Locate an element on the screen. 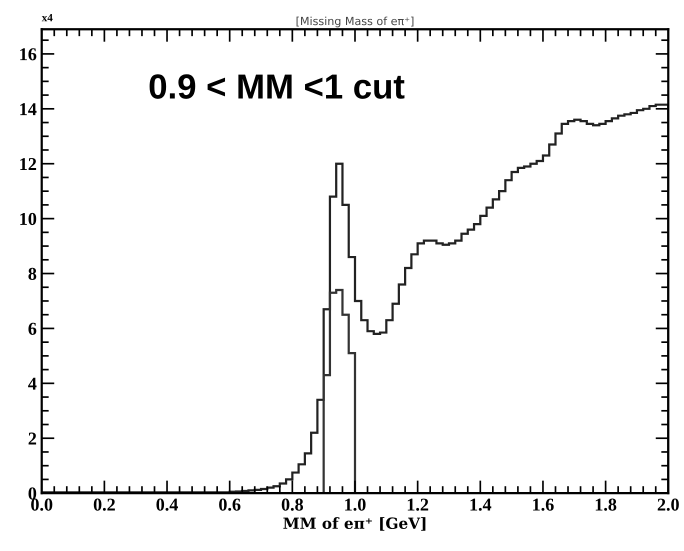  y-tick-label: 0 is located at coordinates (32, 493).